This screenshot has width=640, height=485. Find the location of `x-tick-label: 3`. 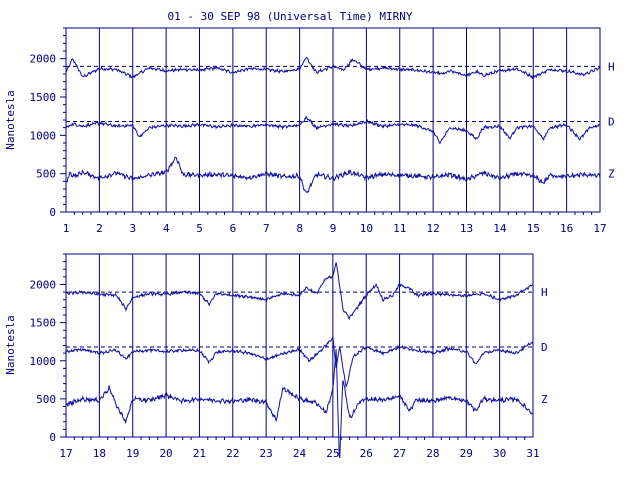

x-tick-label: 3 is located at coordinates (132, 228).